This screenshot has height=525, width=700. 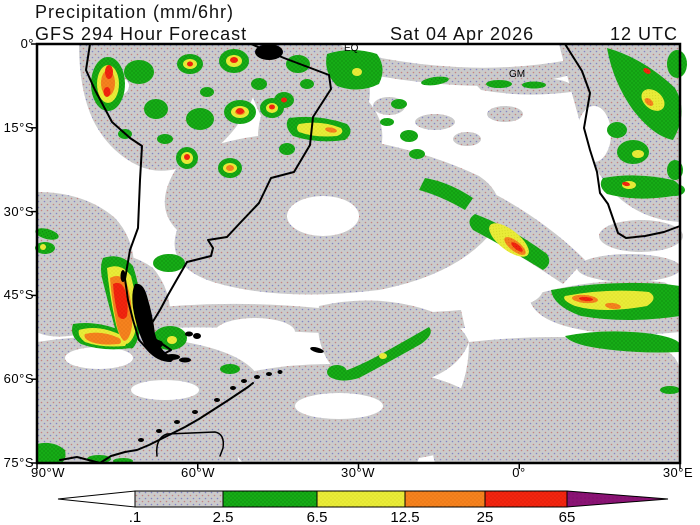 What do you see at coordinates (361, 499) in the screenshot?
I see `legend-band-heavy` at bounding box center [361, 499].